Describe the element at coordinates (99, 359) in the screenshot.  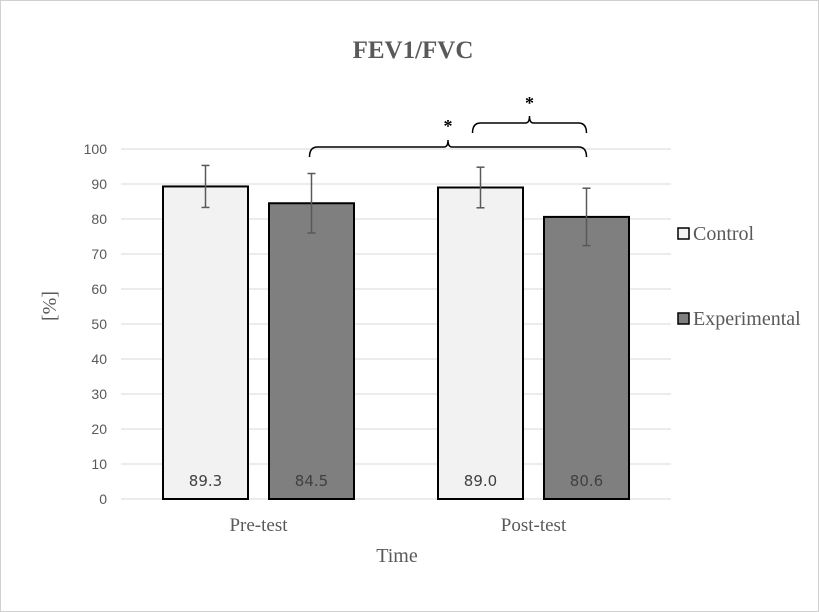
I see `y-tick-label: 40` at that location.